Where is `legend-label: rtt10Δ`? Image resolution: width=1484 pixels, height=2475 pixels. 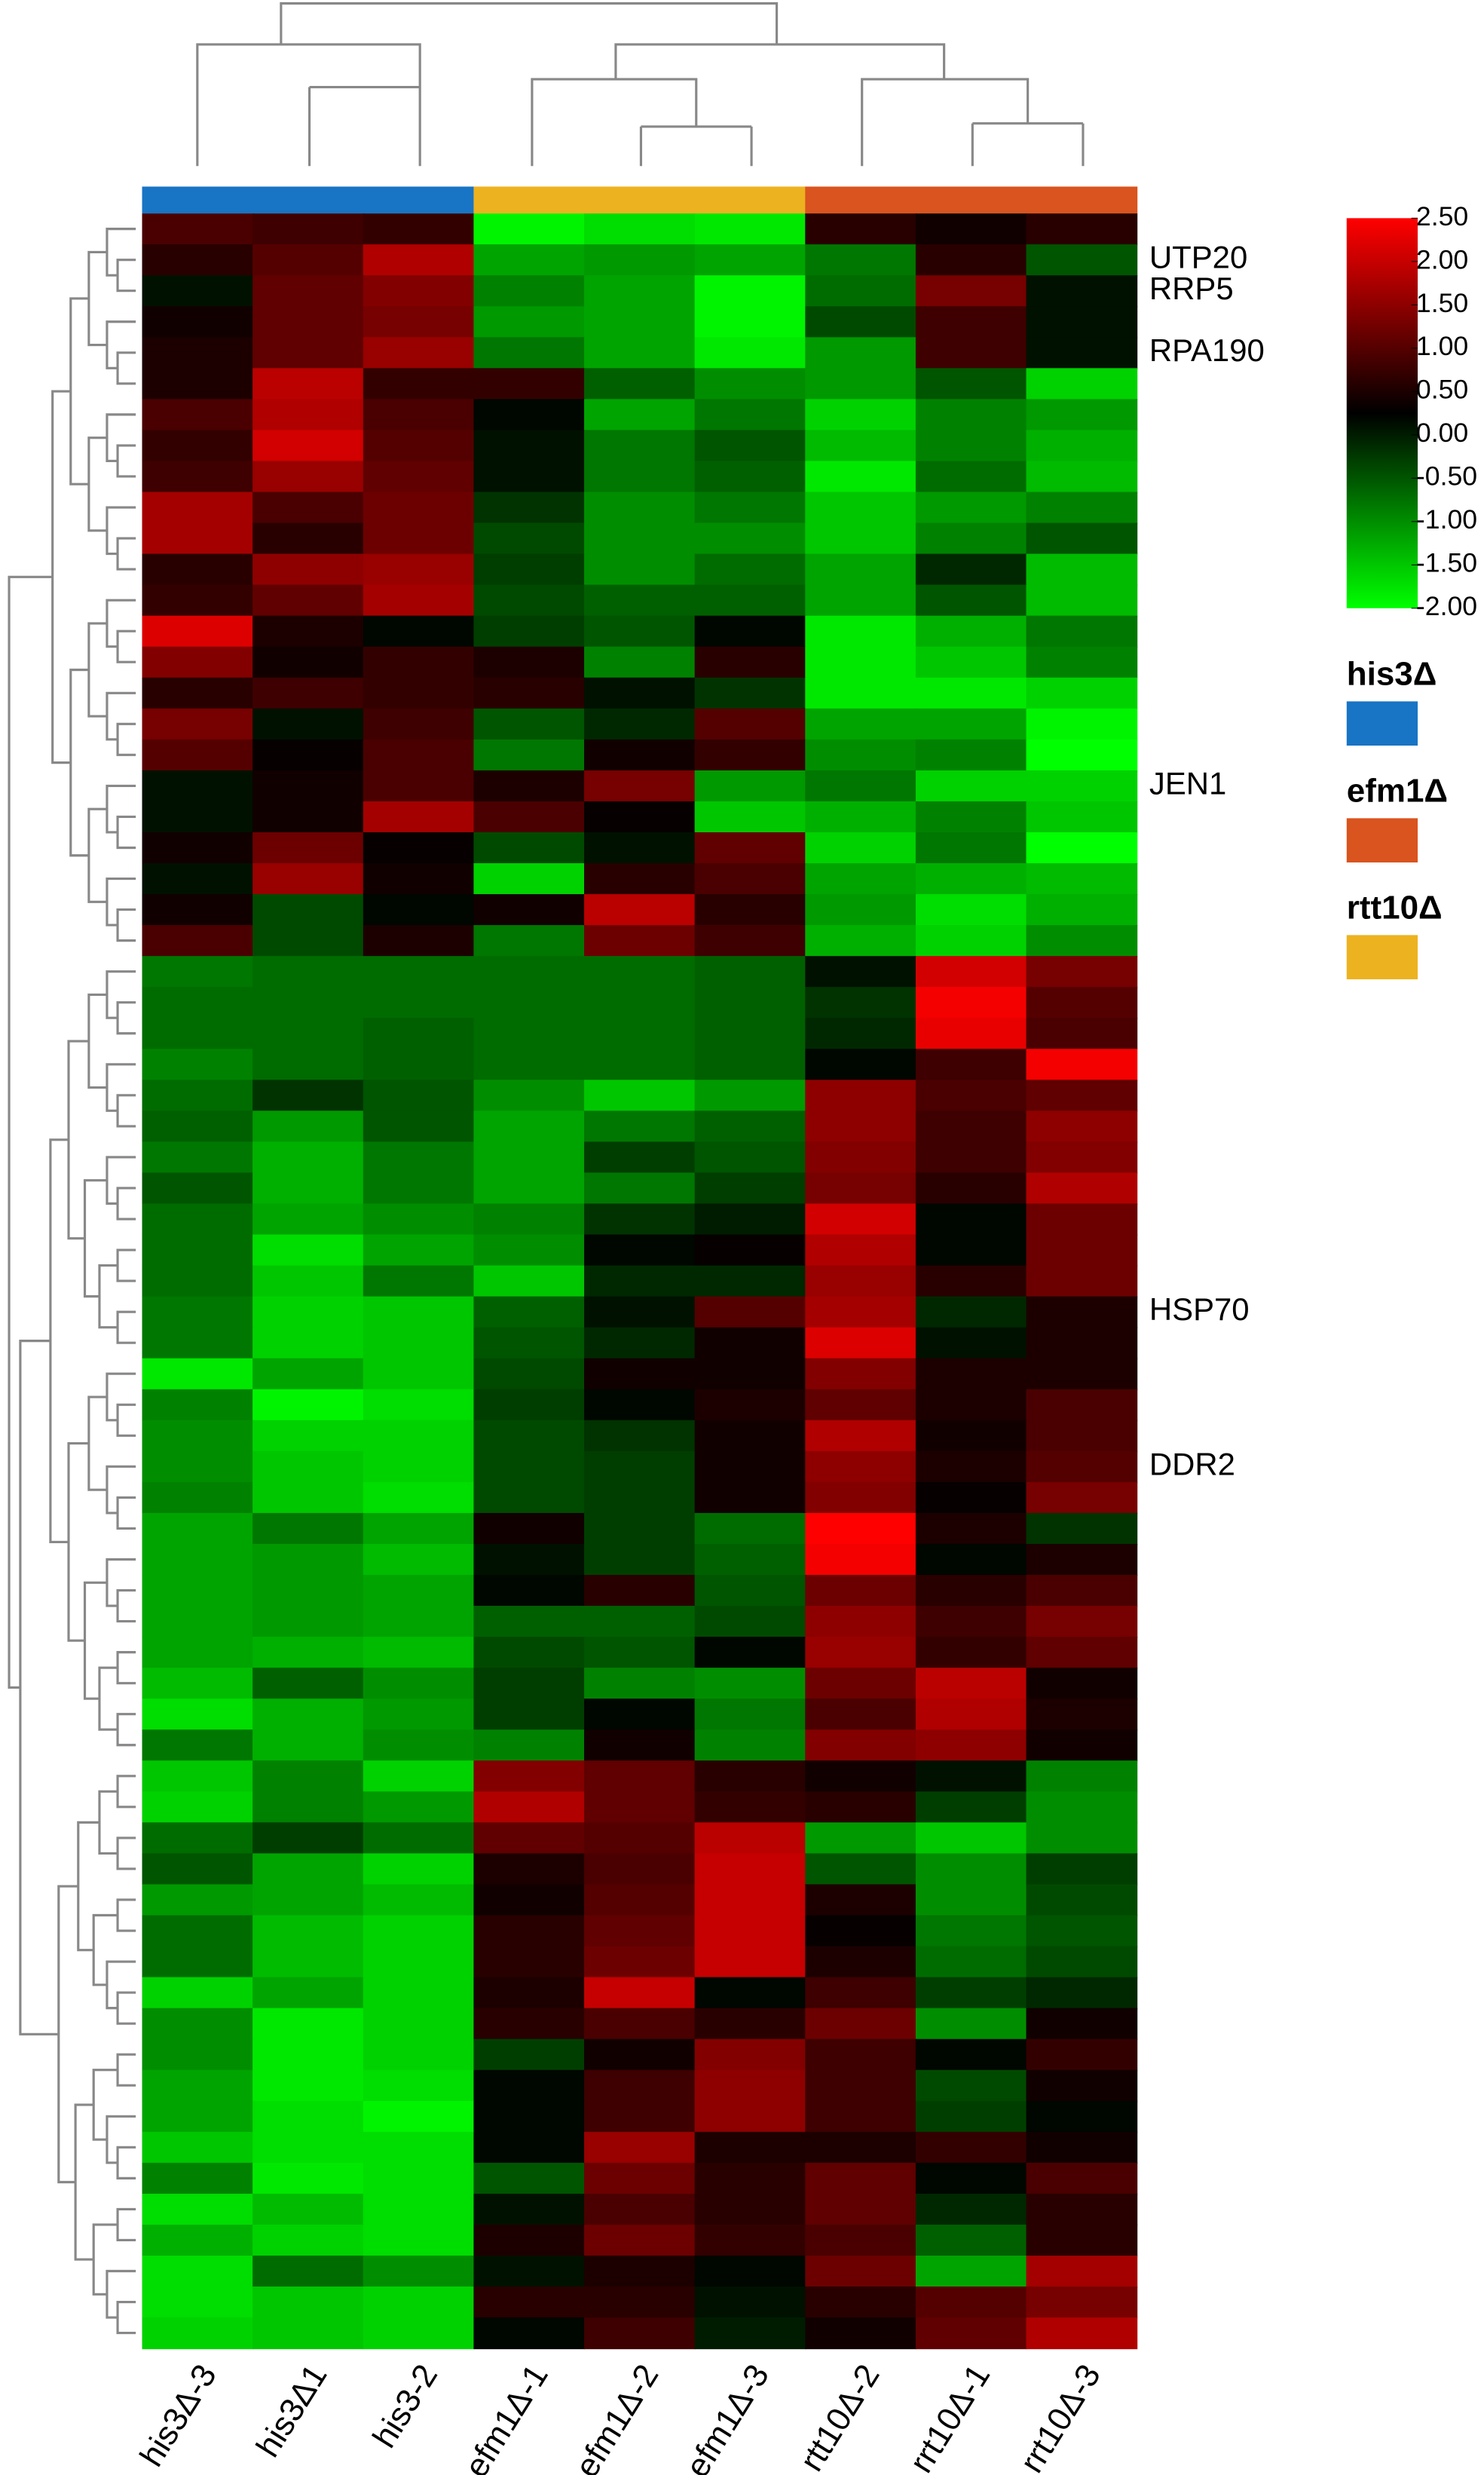
legend-label: rtt10Δ is located at coordinates (1395, 907).